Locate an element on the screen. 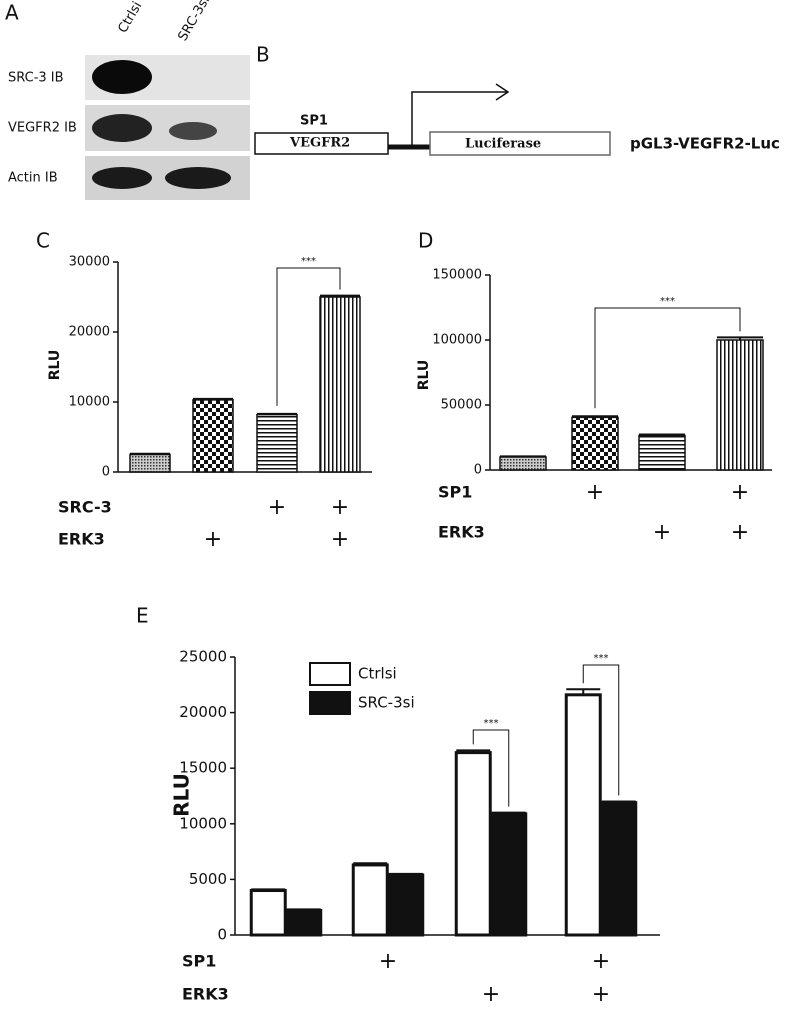  treatment-label: SRC-3 is located at coordinates (85, 507).